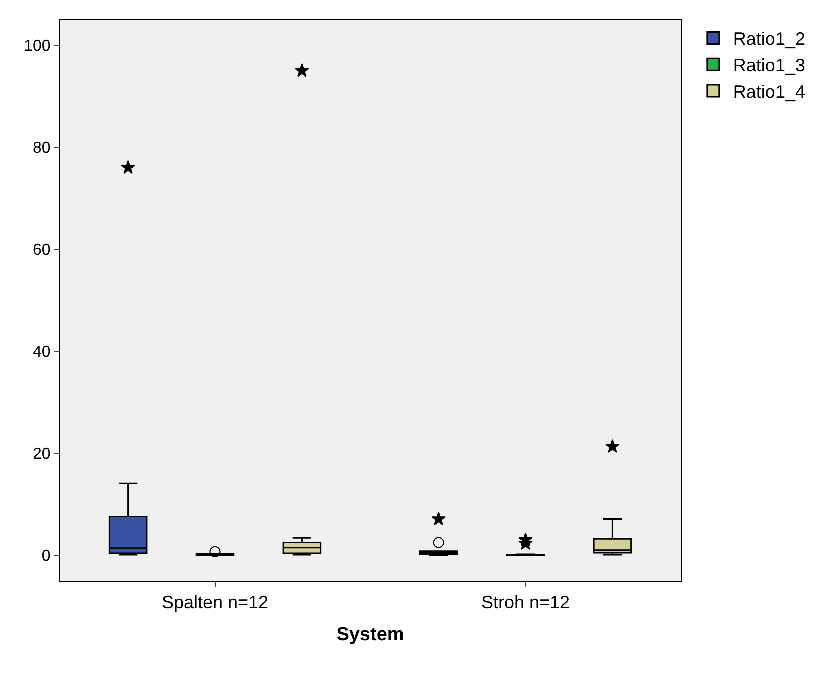  Describe the element at coordinates (370, 635) in the screenshot. I see `x-axis-title: System` at that location.